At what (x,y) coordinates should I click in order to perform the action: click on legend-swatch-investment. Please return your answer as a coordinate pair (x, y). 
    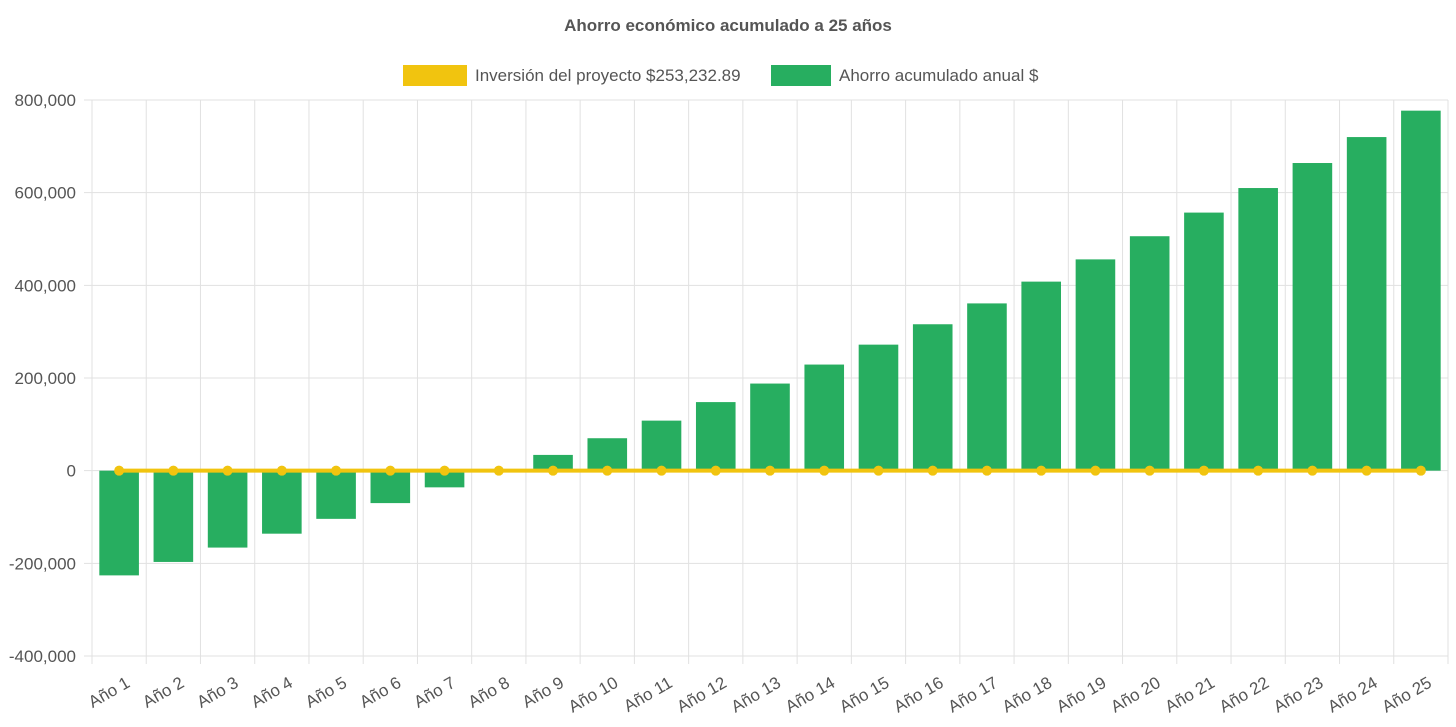
    Looking at the image, I should click on (435, 75).